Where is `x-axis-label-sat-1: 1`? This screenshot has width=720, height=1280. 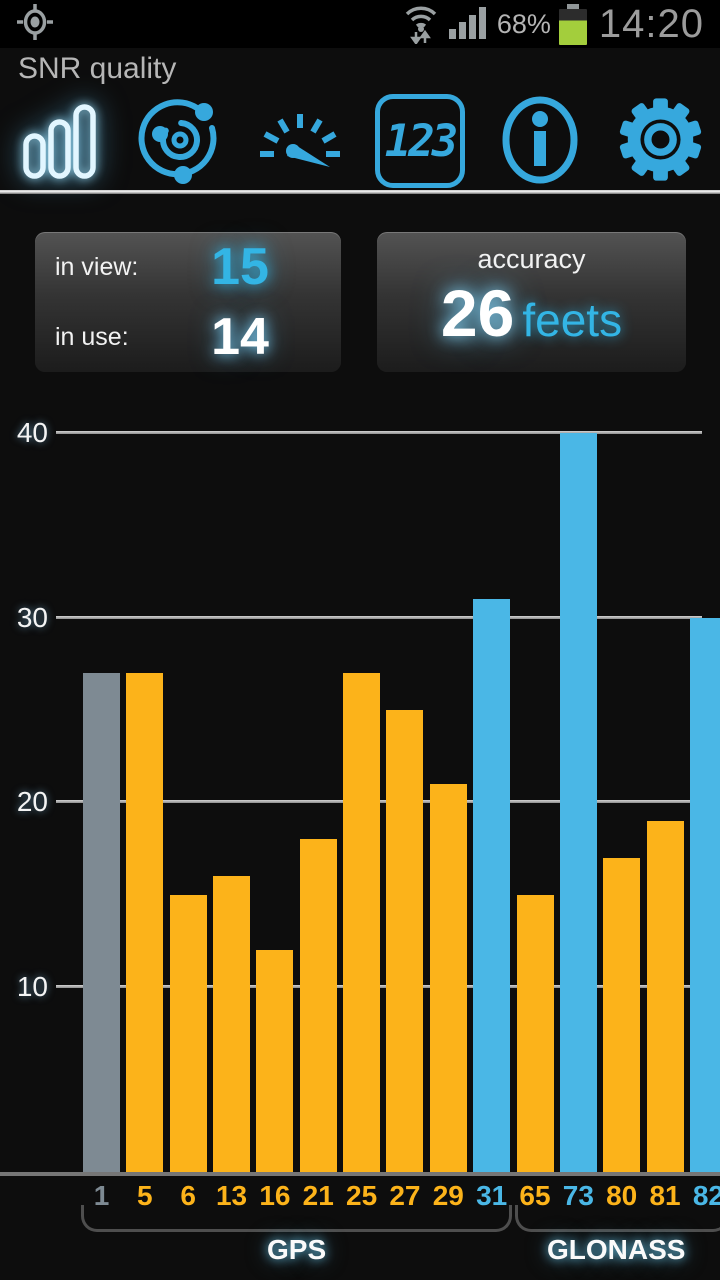 x-axis-label-sat-1: 1 is located at coordinates (101, 1195).